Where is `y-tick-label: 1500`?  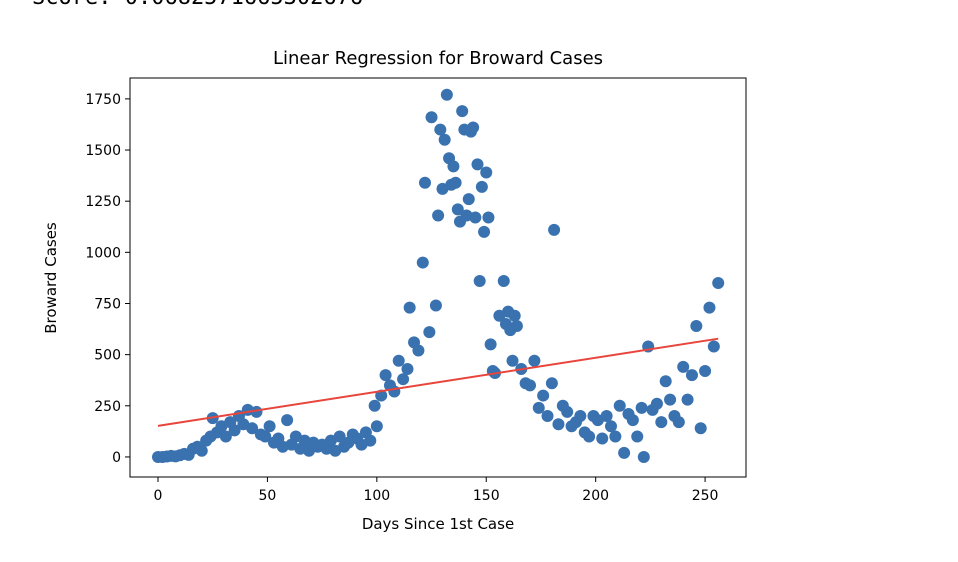
y-tick-label: 1500 is located at coordinates (103, 151).